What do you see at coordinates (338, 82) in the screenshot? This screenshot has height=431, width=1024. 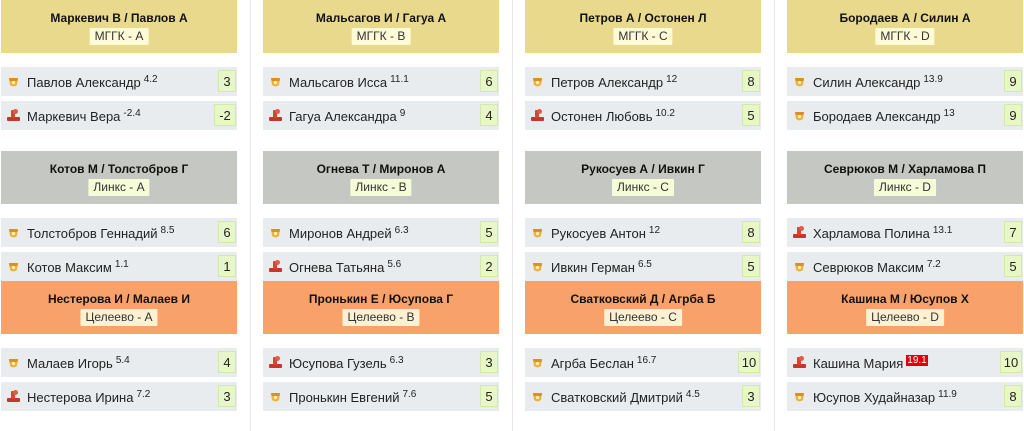 I see `player-name-text: Мальсагов Исса` at bounding box center [338, 82].